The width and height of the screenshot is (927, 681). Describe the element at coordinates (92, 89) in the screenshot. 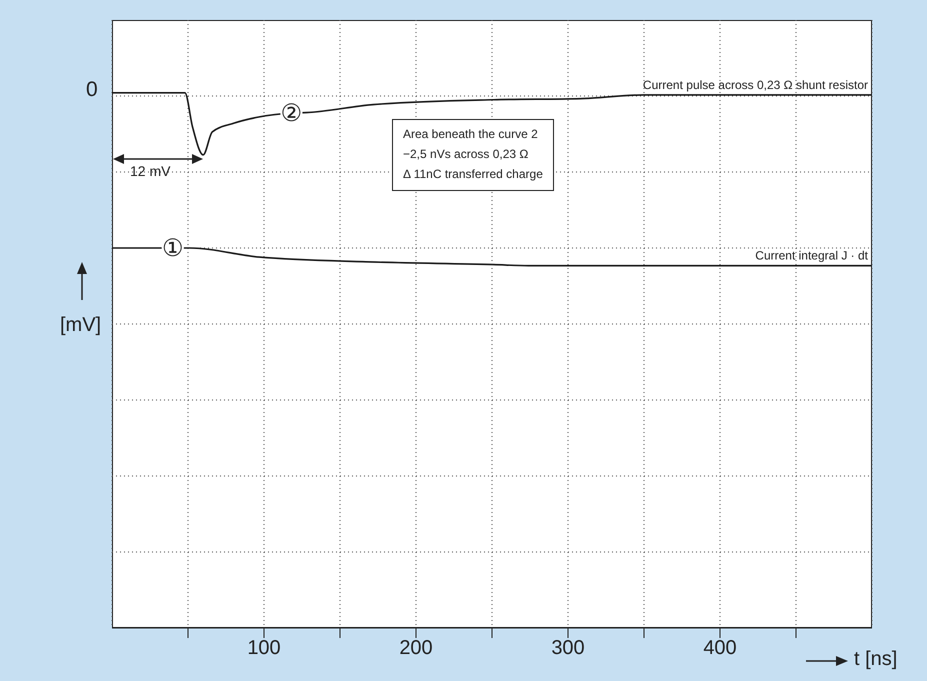

I see `text: 0` at that location.